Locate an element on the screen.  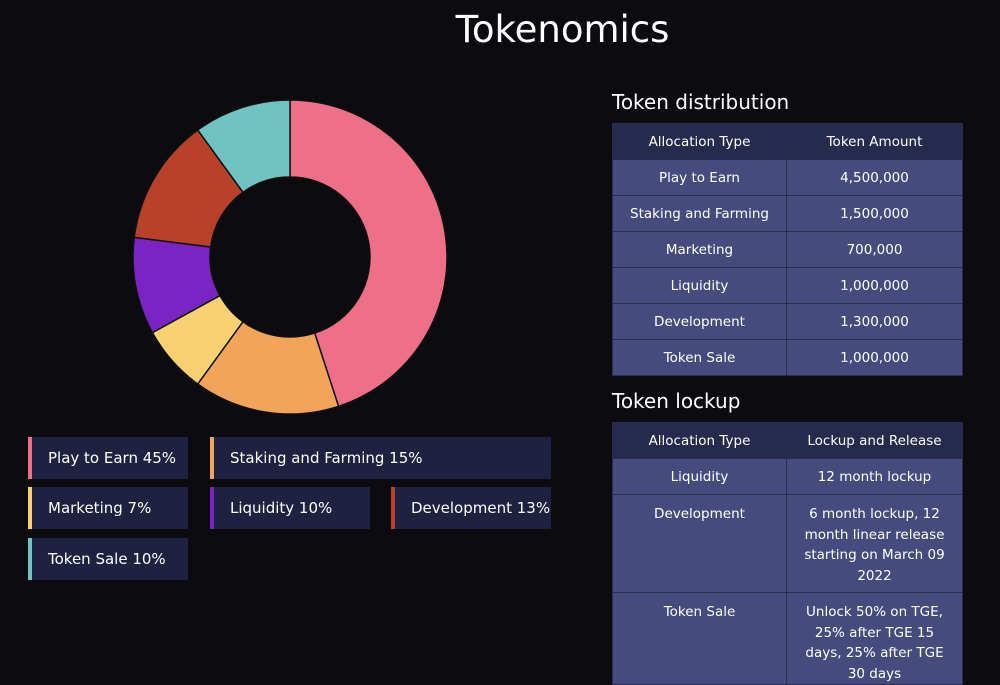
legend-item-token-sale: Token Sale 10% is located at coordinates (108, 559).